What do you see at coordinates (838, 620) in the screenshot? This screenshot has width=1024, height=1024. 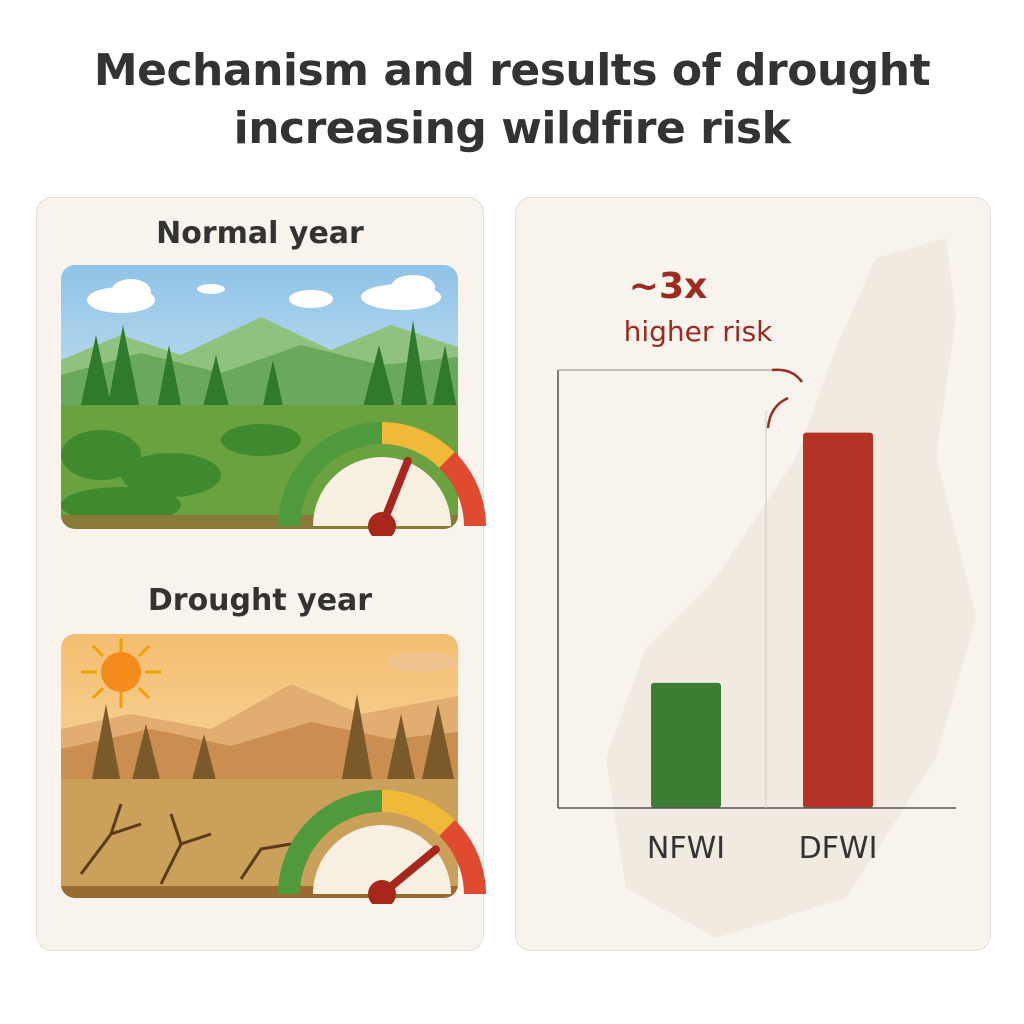 I see `bar-dfwi` at bounding box center [838, 620].